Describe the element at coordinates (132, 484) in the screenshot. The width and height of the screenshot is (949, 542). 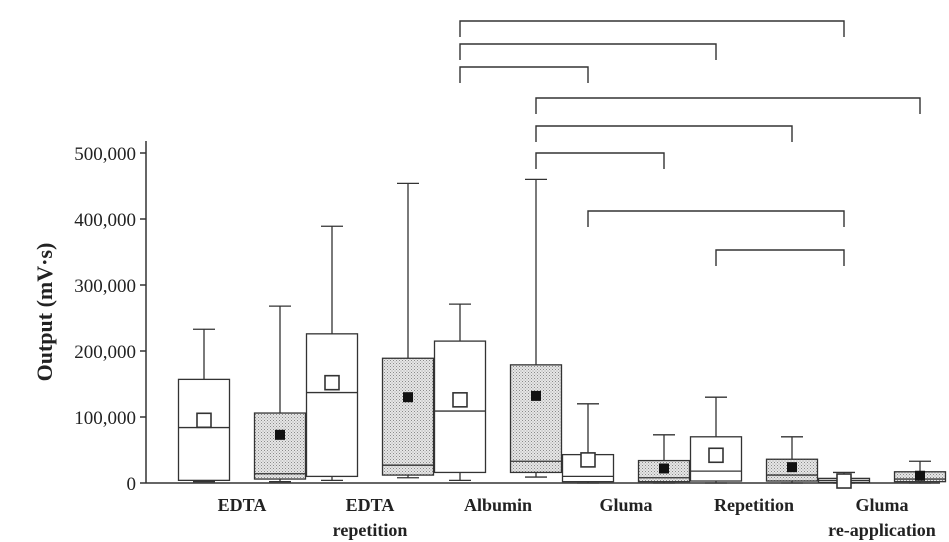
I see `y-tick-label: 0` at that location.